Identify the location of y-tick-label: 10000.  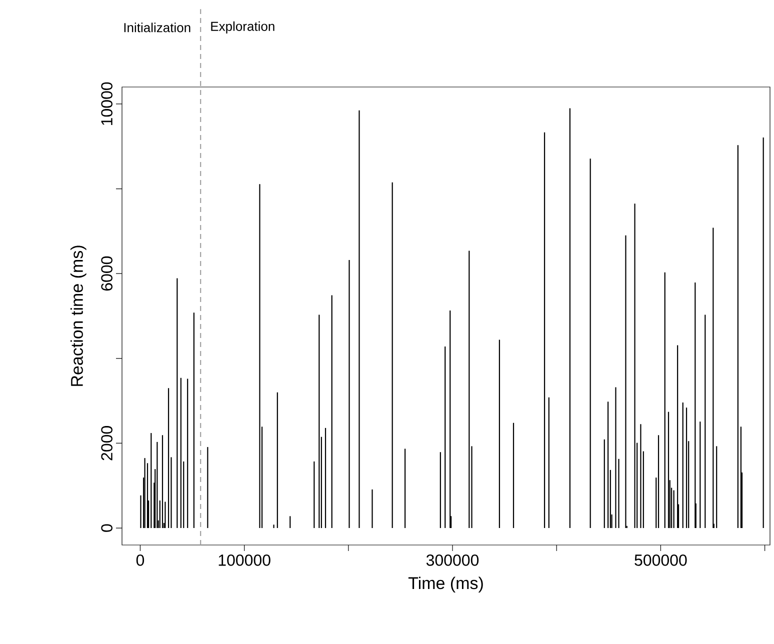
(106, 103).